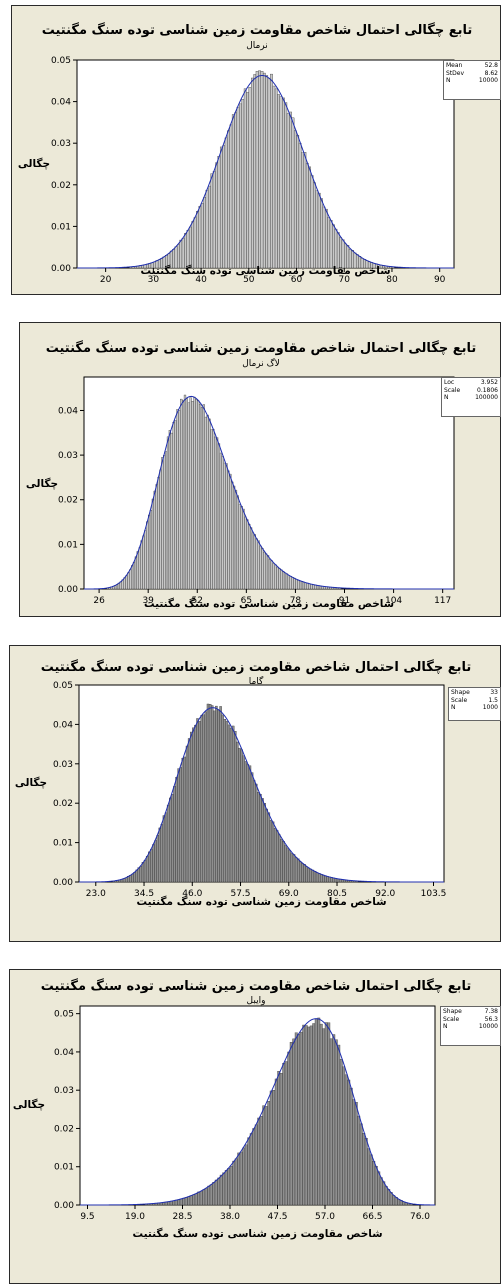  Describe the element at coordinates (64, 1053) in the screenshot. I see `y-tick-label: 0.04` at that location.